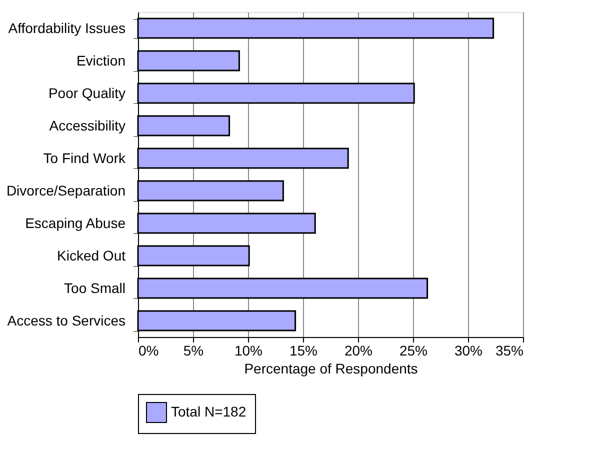 The width and height of the screenshot is (604, 471). What do you see at coordinates (413, 350) in the screenshot?
I see `x-tick-label: 25%` at bounding box center [413, 350].